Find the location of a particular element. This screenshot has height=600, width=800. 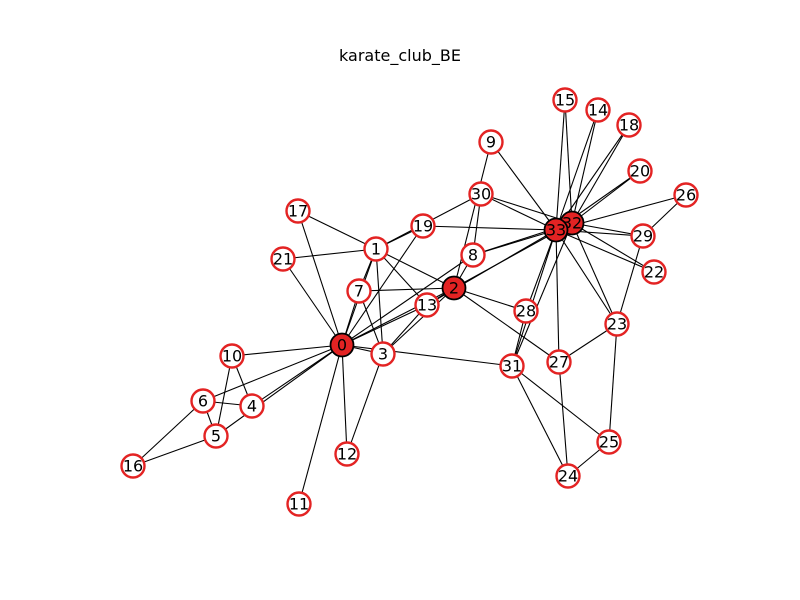

node-label: 30 is located at coordinates (481, 194).